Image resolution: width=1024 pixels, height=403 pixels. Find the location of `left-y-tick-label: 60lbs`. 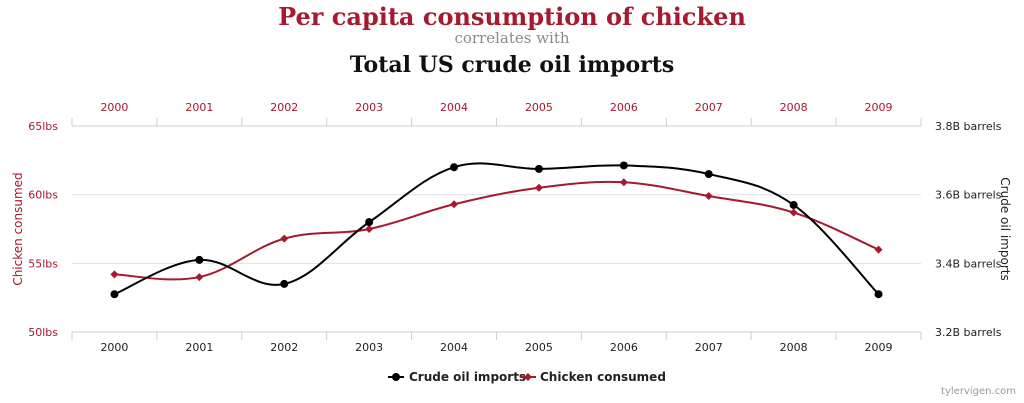

left-y-tick-label: 60lbs is located at coordinates (43, 195).